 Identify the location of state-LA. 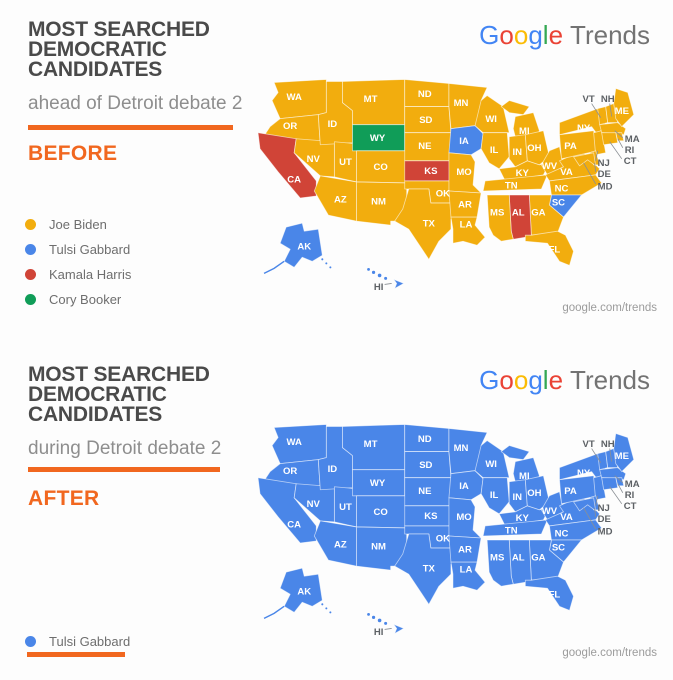
(468, 576).